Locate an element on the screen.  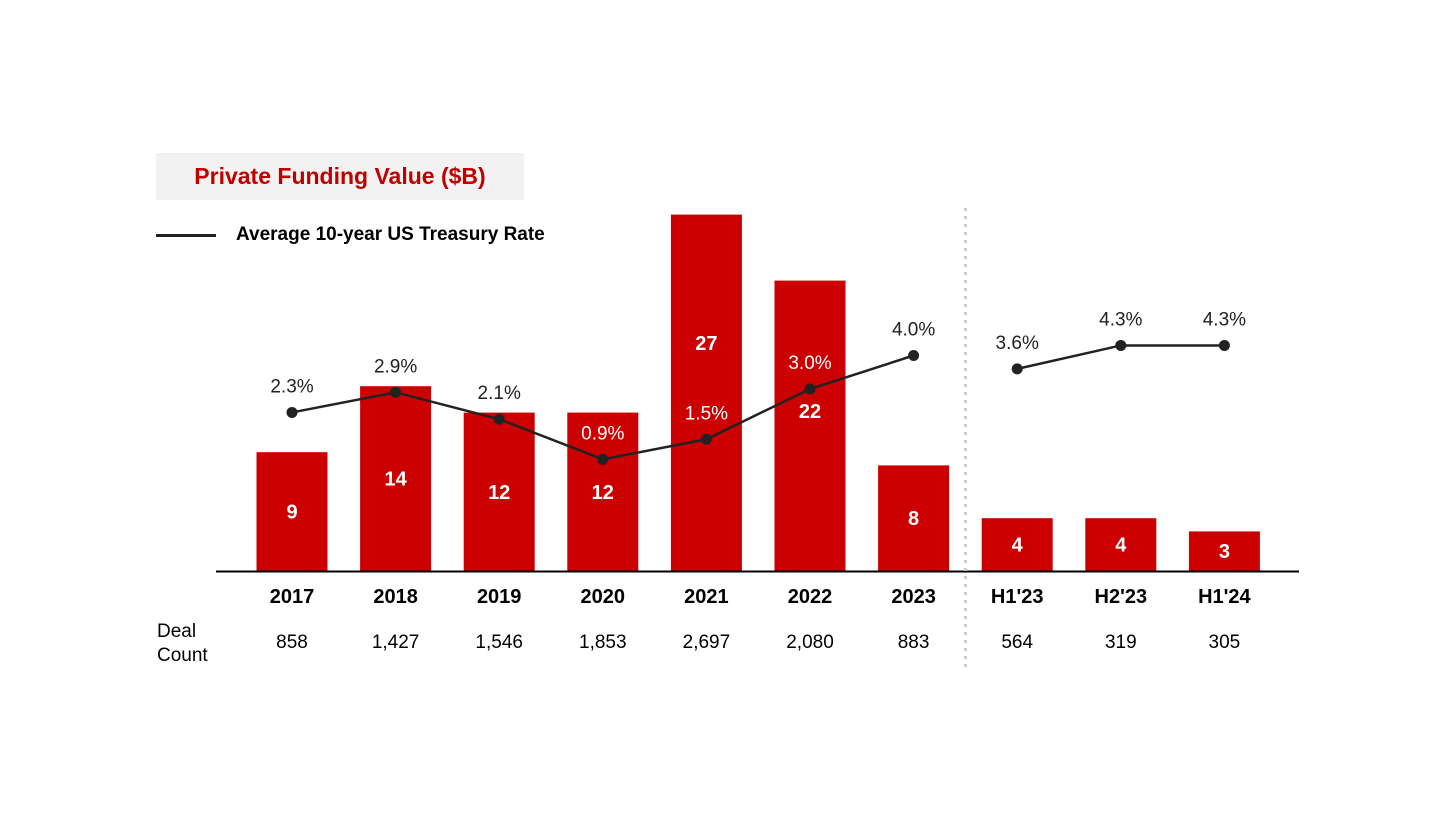
bar-2017 is located at coordinates (292, 511).